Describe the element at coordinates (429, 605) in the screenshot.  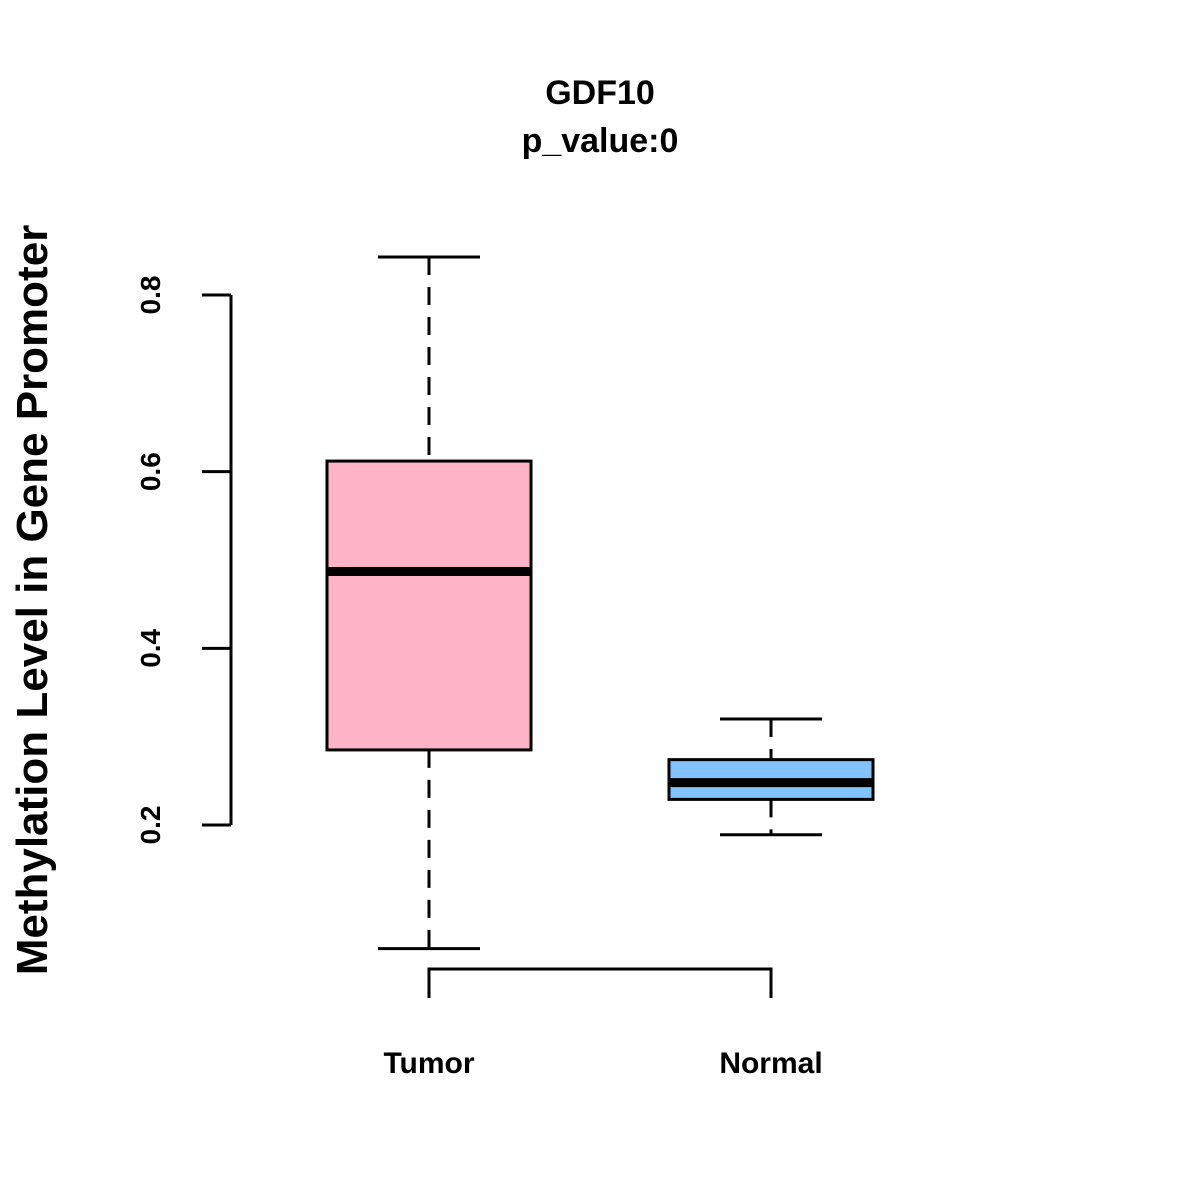
I see `iqr-box` at that location.